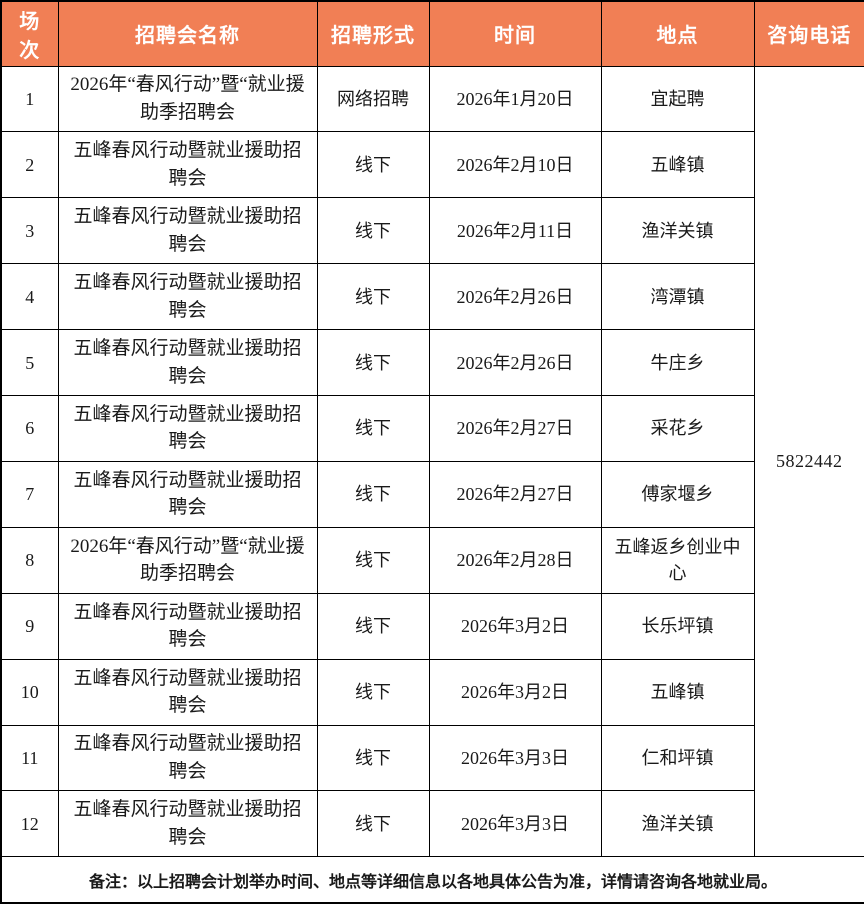 Image resolution: width=864 pixels, height=904 pixels. I want to click on cell-date: 2026年1月20日, so click(515, 99).